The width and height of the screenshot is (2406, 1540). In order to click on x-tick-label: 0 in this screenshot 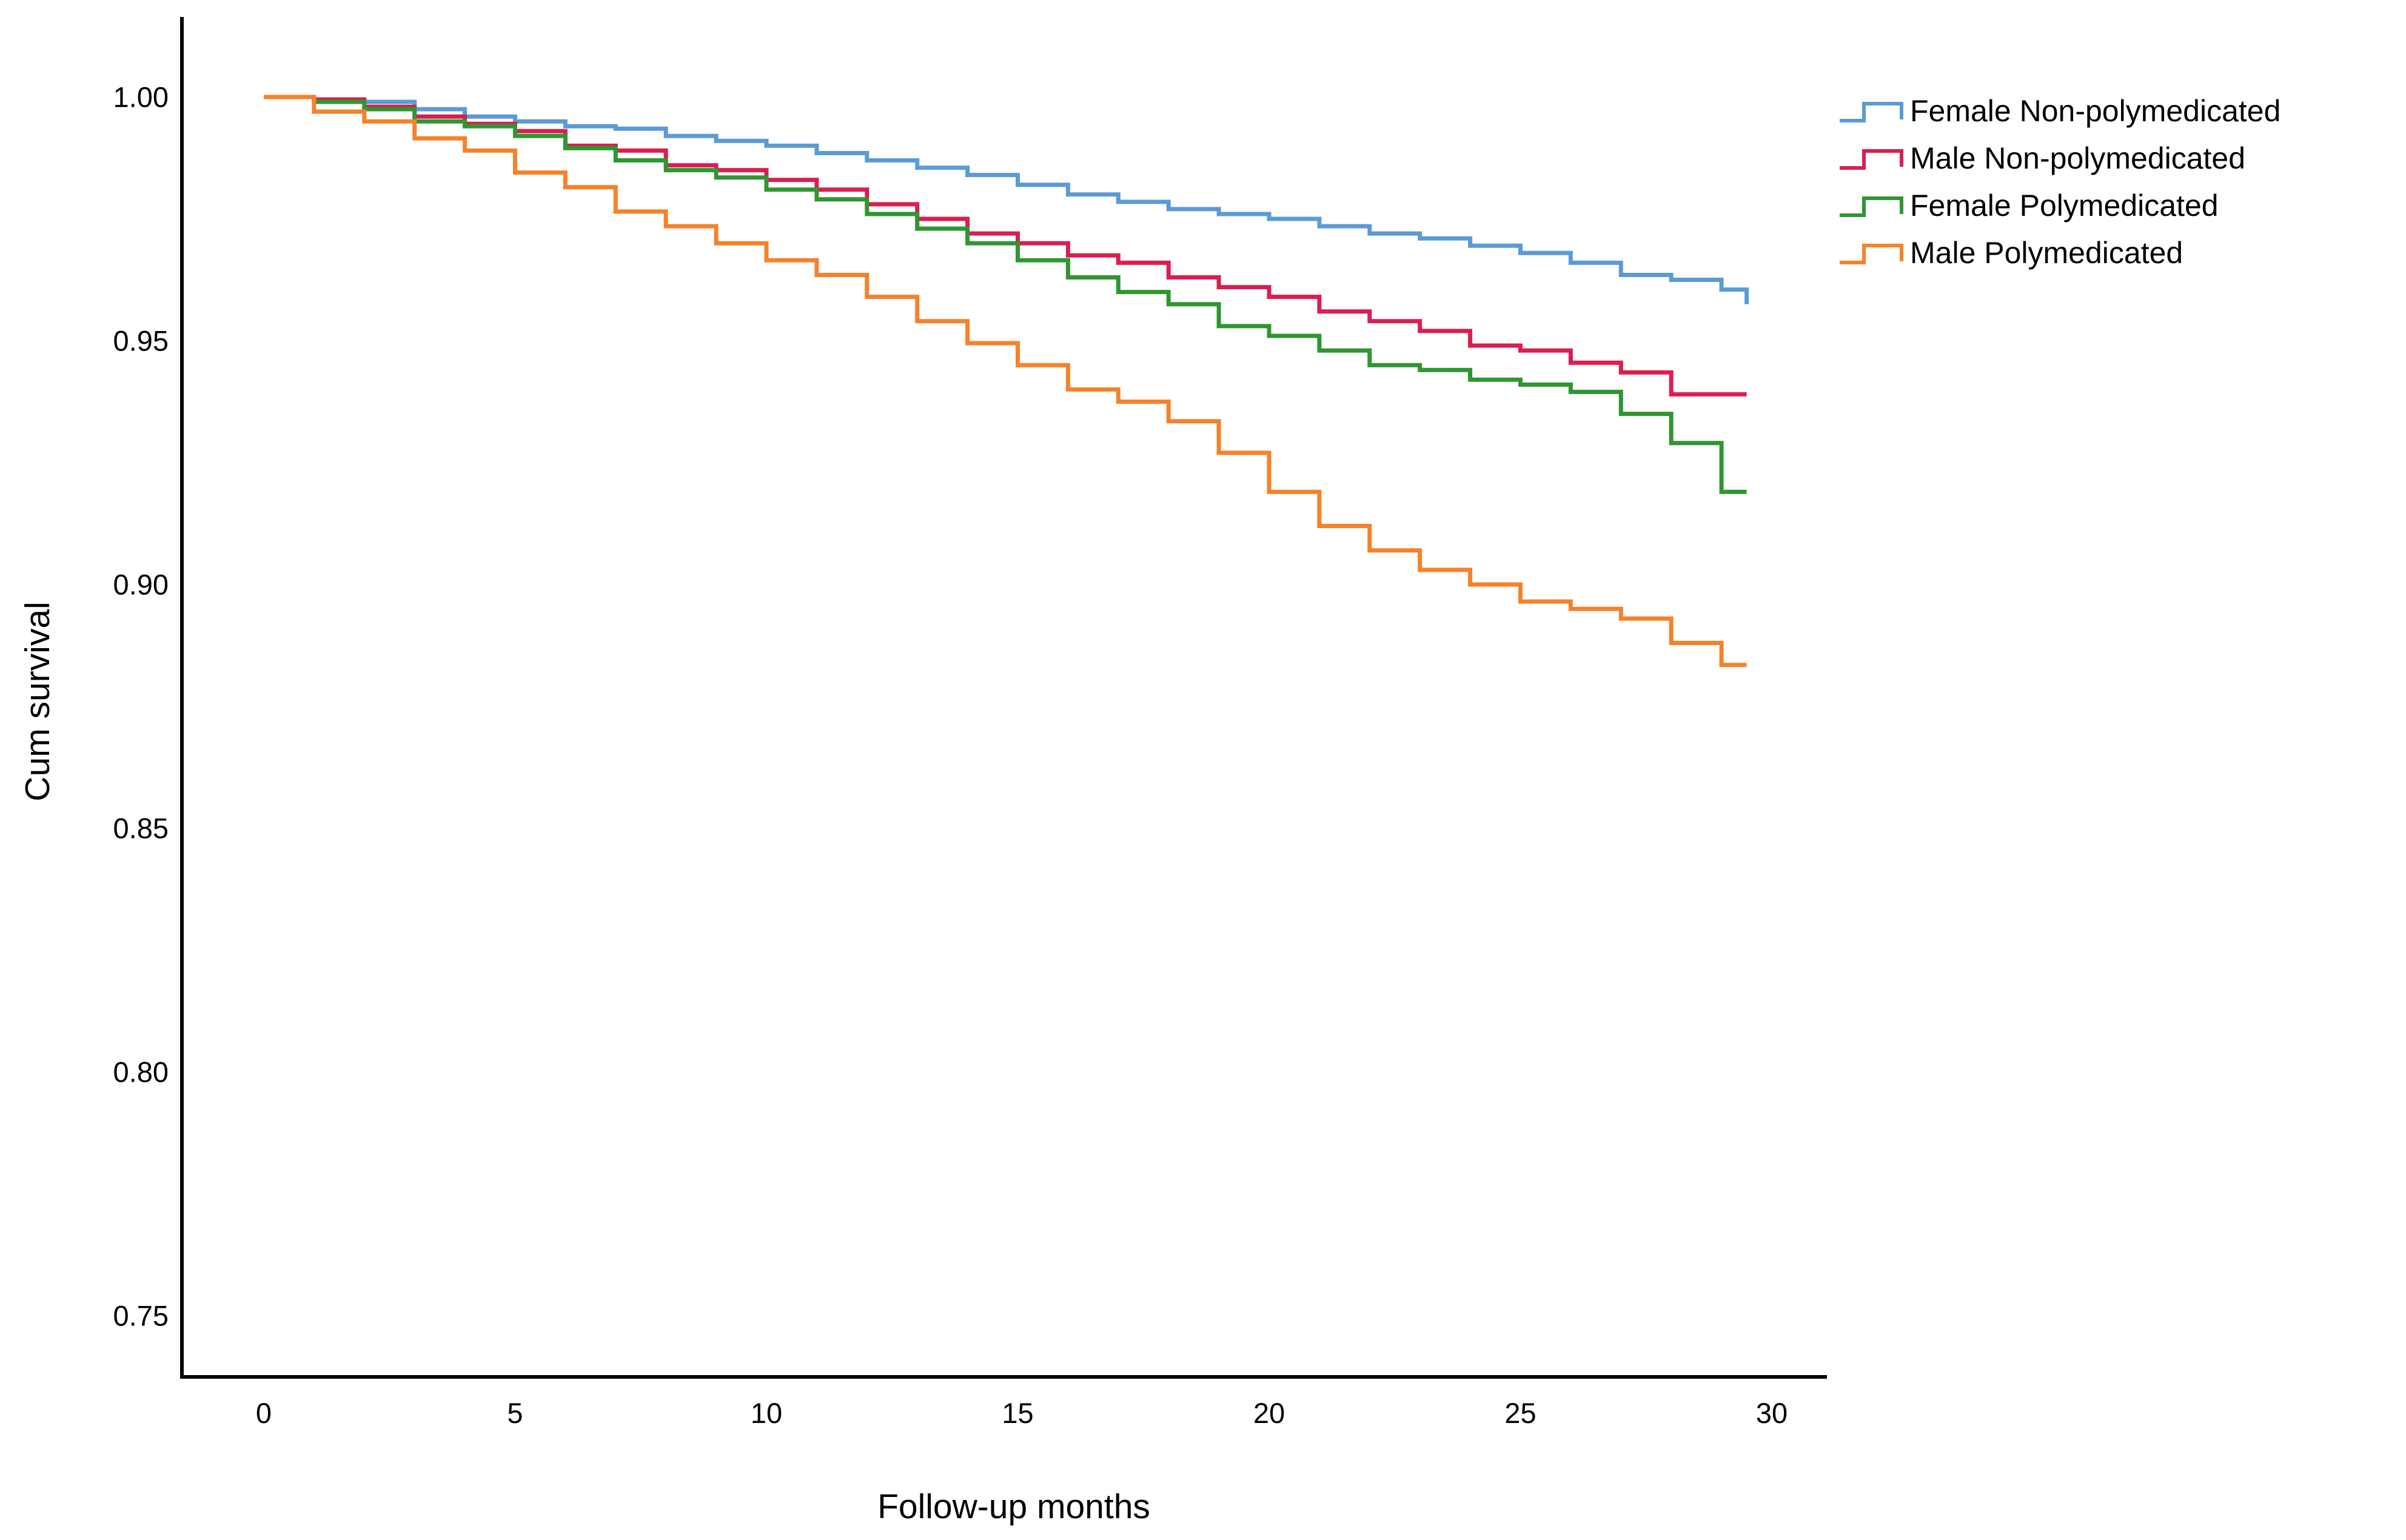, I will do `click(263, 1413)`.